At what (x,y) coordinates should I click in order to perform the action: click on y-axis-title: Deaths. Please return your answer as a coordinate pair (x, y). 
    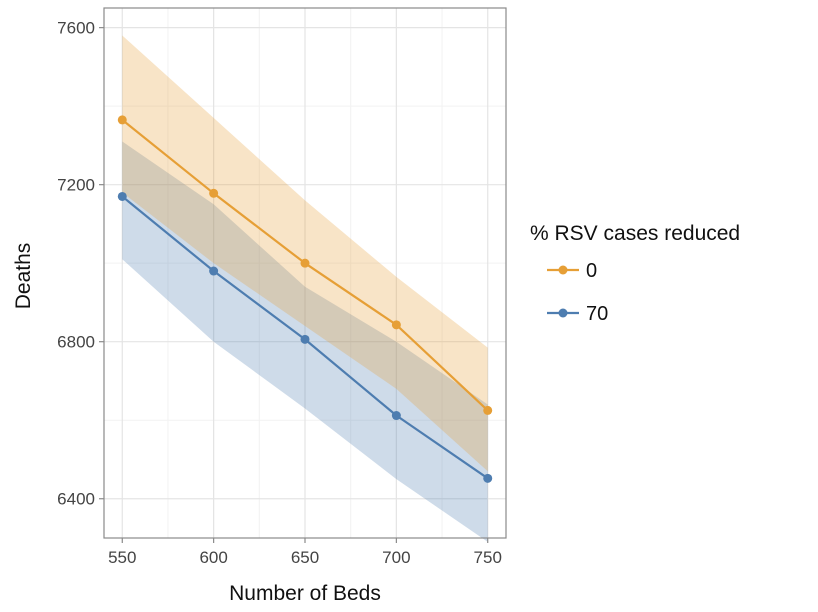
    Looking at the image, I should click on (23, 276).